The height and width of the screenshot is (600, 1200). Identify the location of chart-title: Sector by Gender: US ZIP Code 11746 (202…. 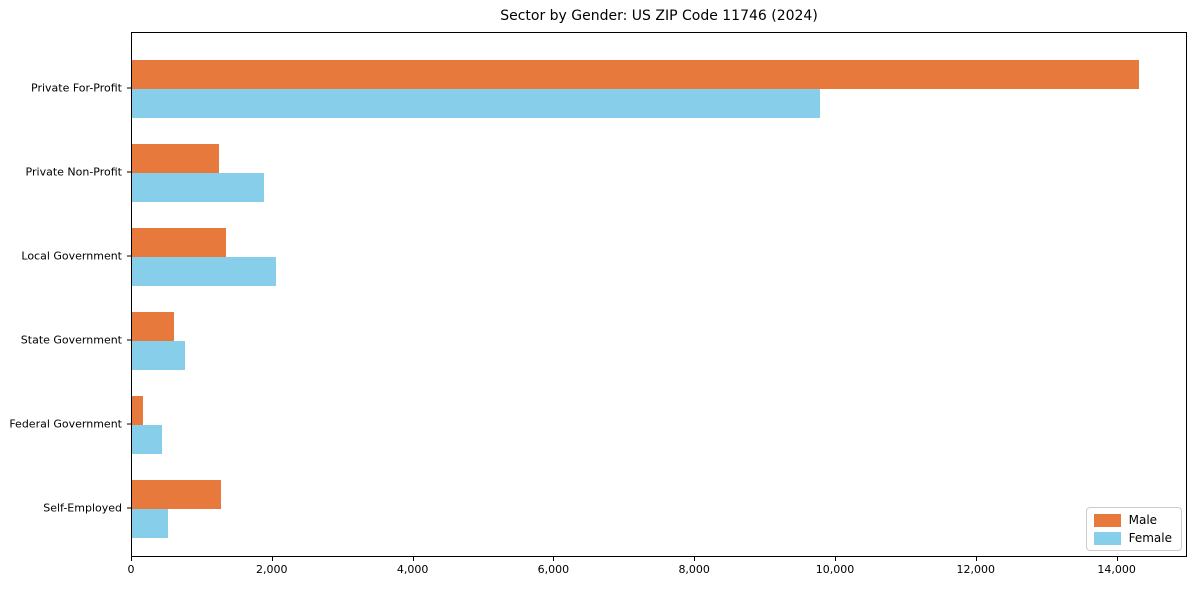
(659, 16).